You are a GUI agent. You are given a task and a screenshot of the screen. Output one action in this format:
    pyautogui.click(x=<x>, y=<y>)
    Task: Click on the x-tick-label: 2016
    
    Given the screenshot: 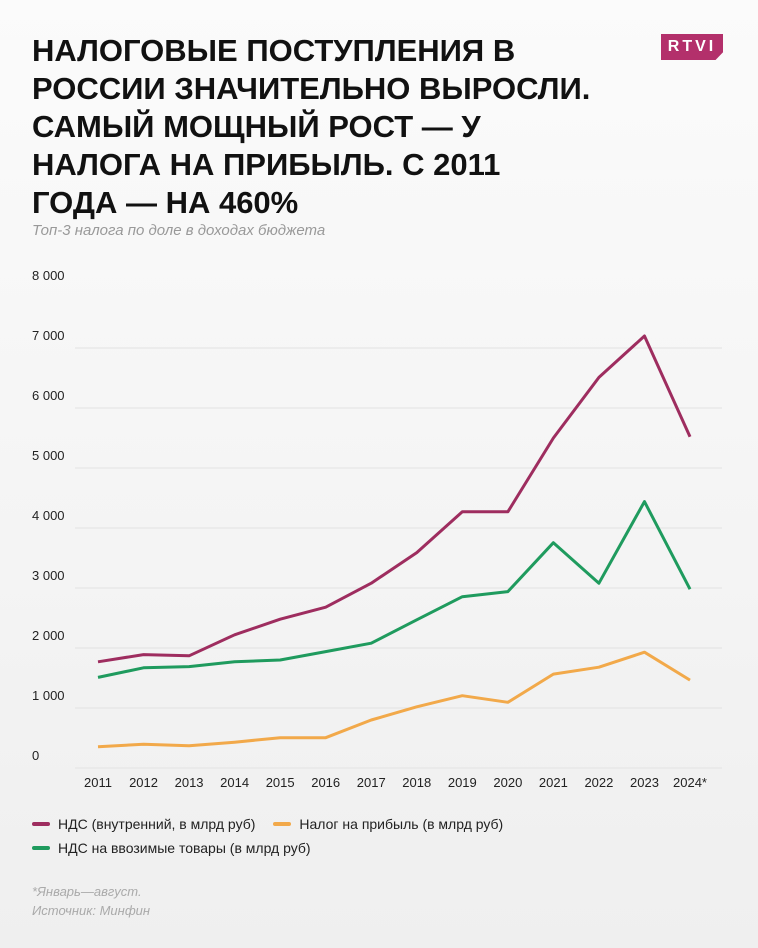 What is the action you would take?
    pyautogui.click(x=325, y=782)
    